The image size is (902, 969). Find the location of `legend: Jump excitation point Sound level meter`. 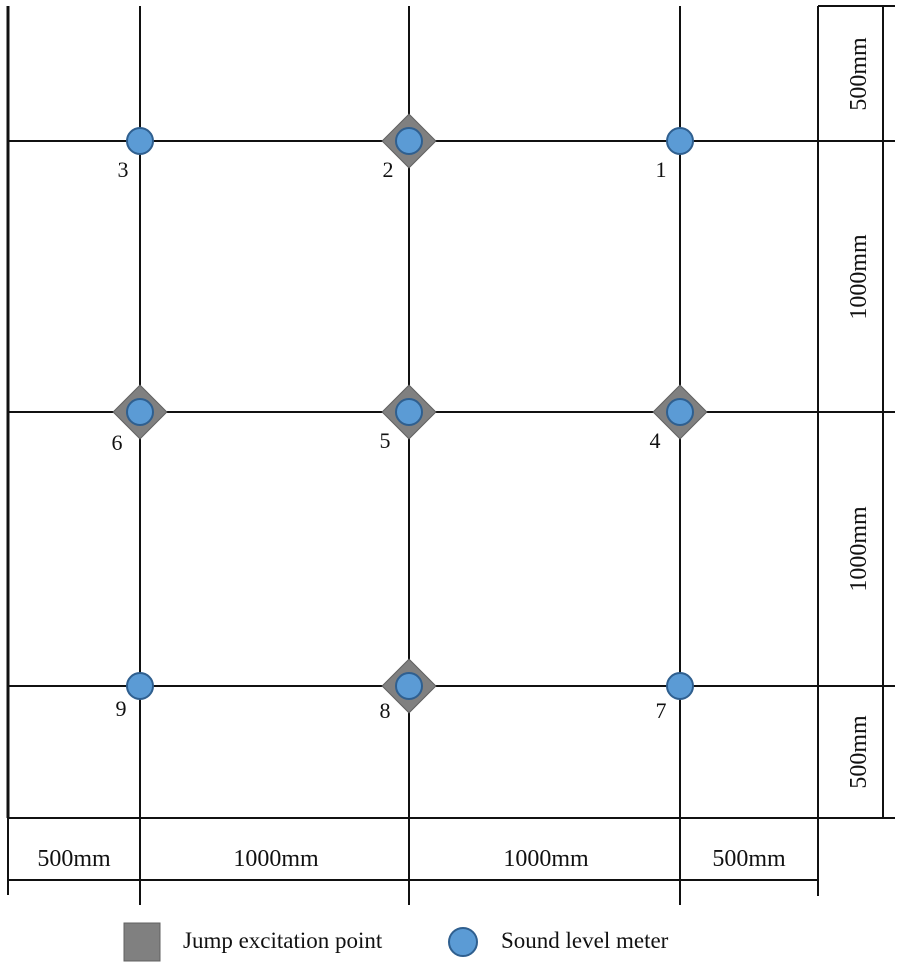

legend: Jump excitation point Sound level meter is located at coordinates (396, 942).